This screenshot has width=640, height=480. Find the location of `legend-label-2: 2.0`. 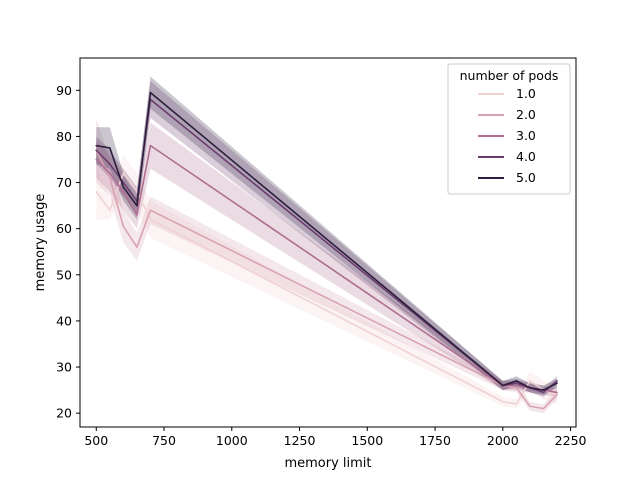

legend-label-2: 2.0 is located at coordinates (526, 114).